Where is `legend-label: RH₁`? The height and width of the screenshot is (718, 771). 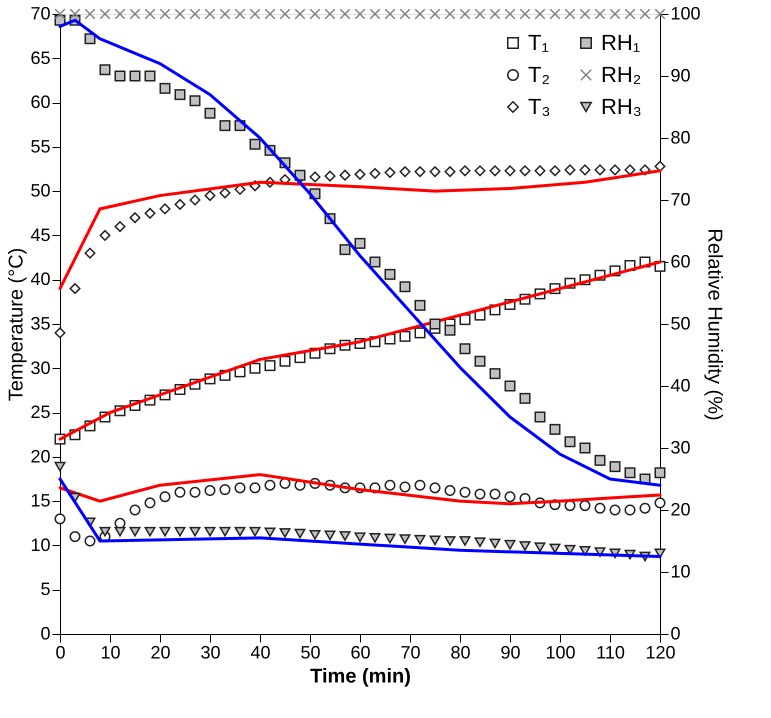 legend-label: RH₁ is located at coordinates (620, 42).